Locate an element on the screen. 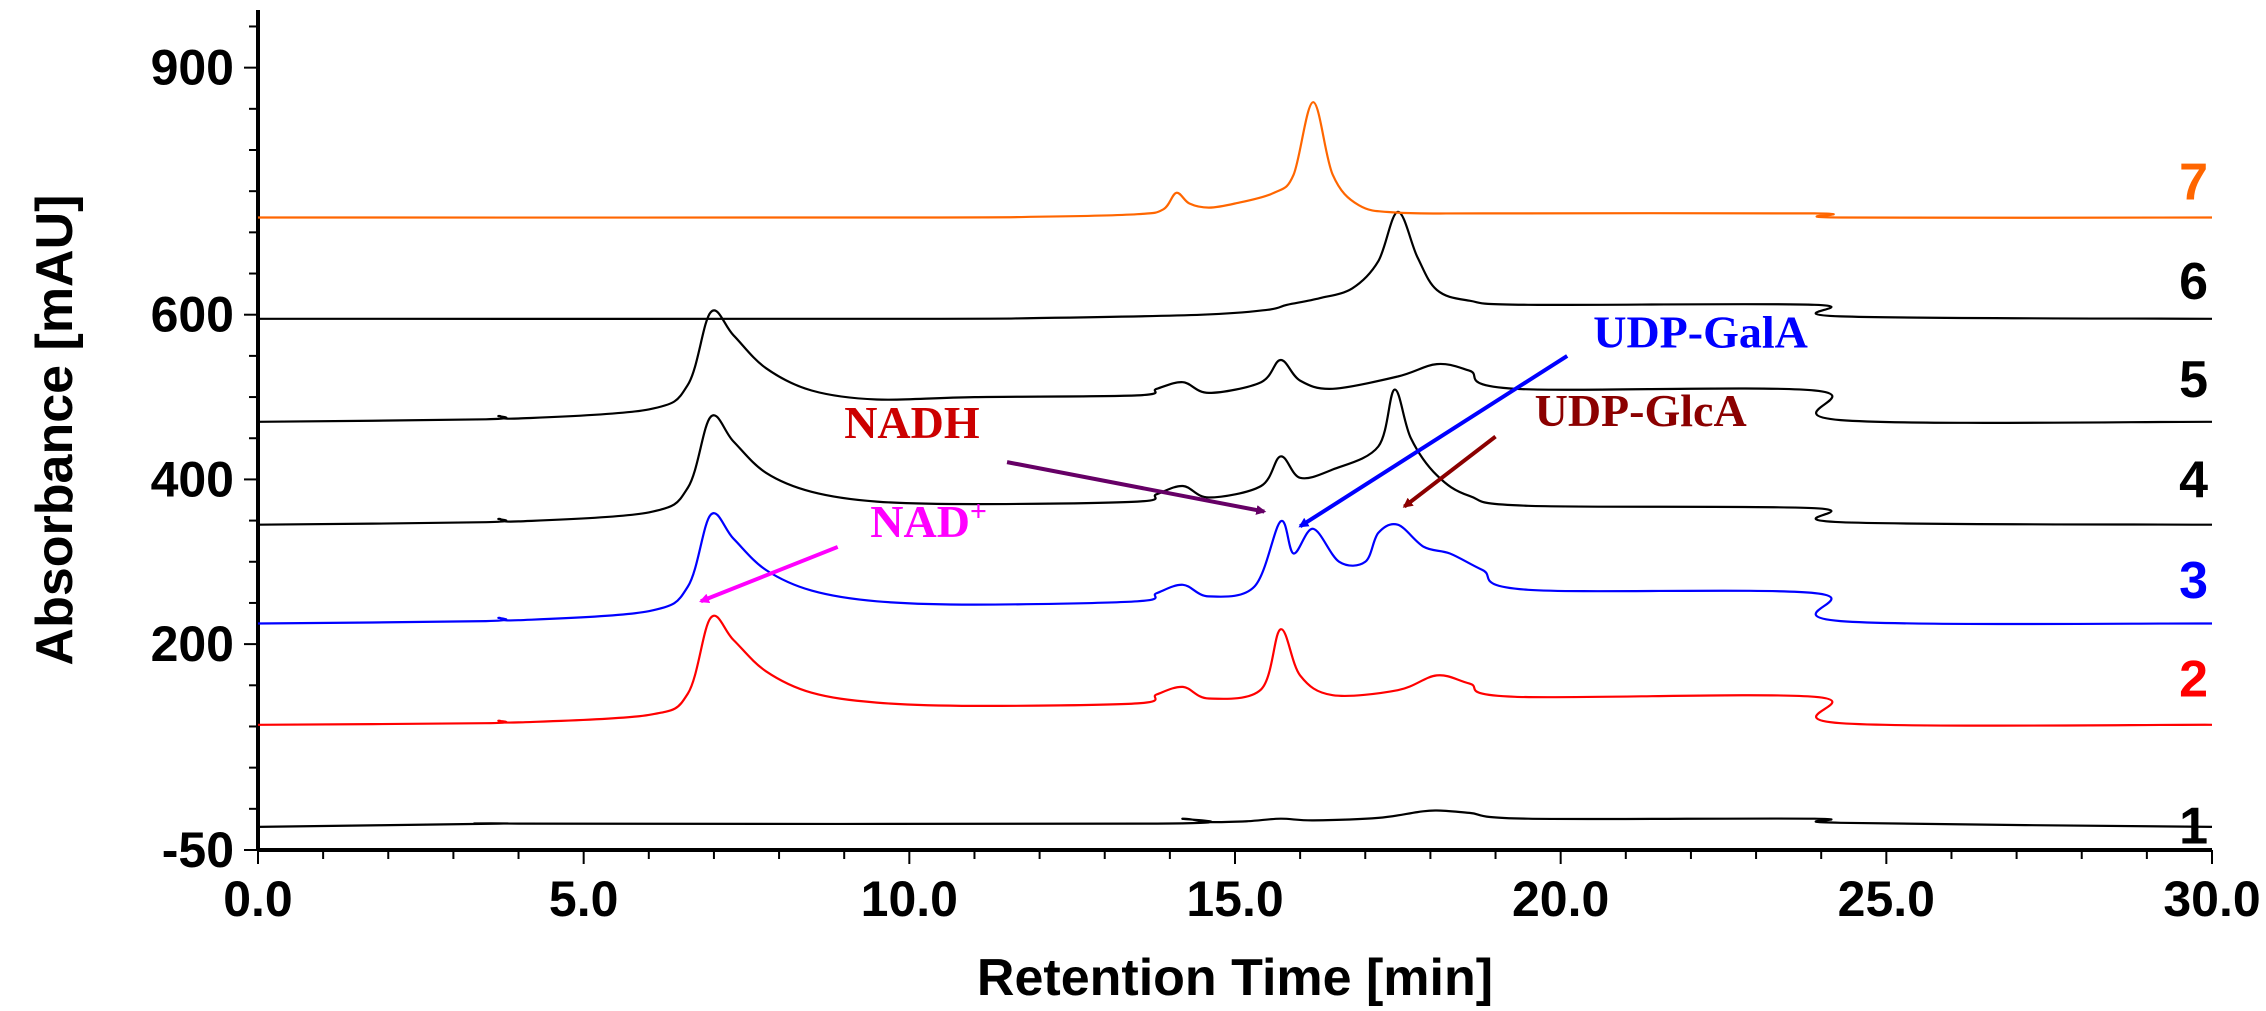  trace-label-7: 7 is located at coordinates (2193, 182).